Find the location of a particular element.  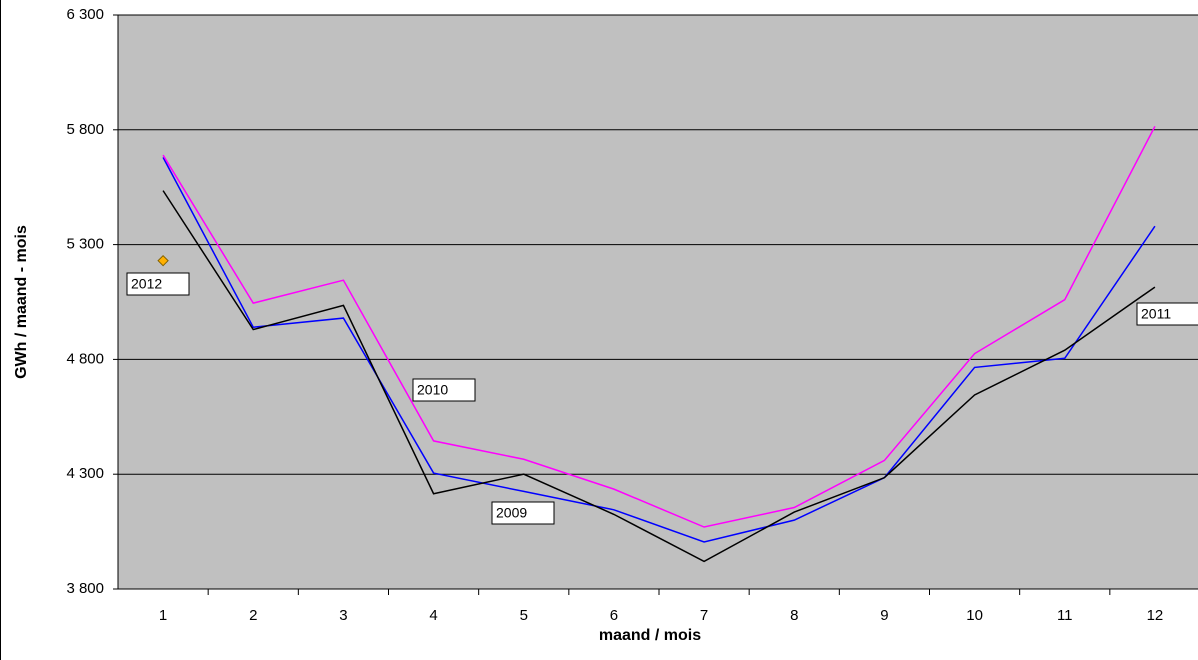

series-label: 2011 is located at coordinates (1156, 314).